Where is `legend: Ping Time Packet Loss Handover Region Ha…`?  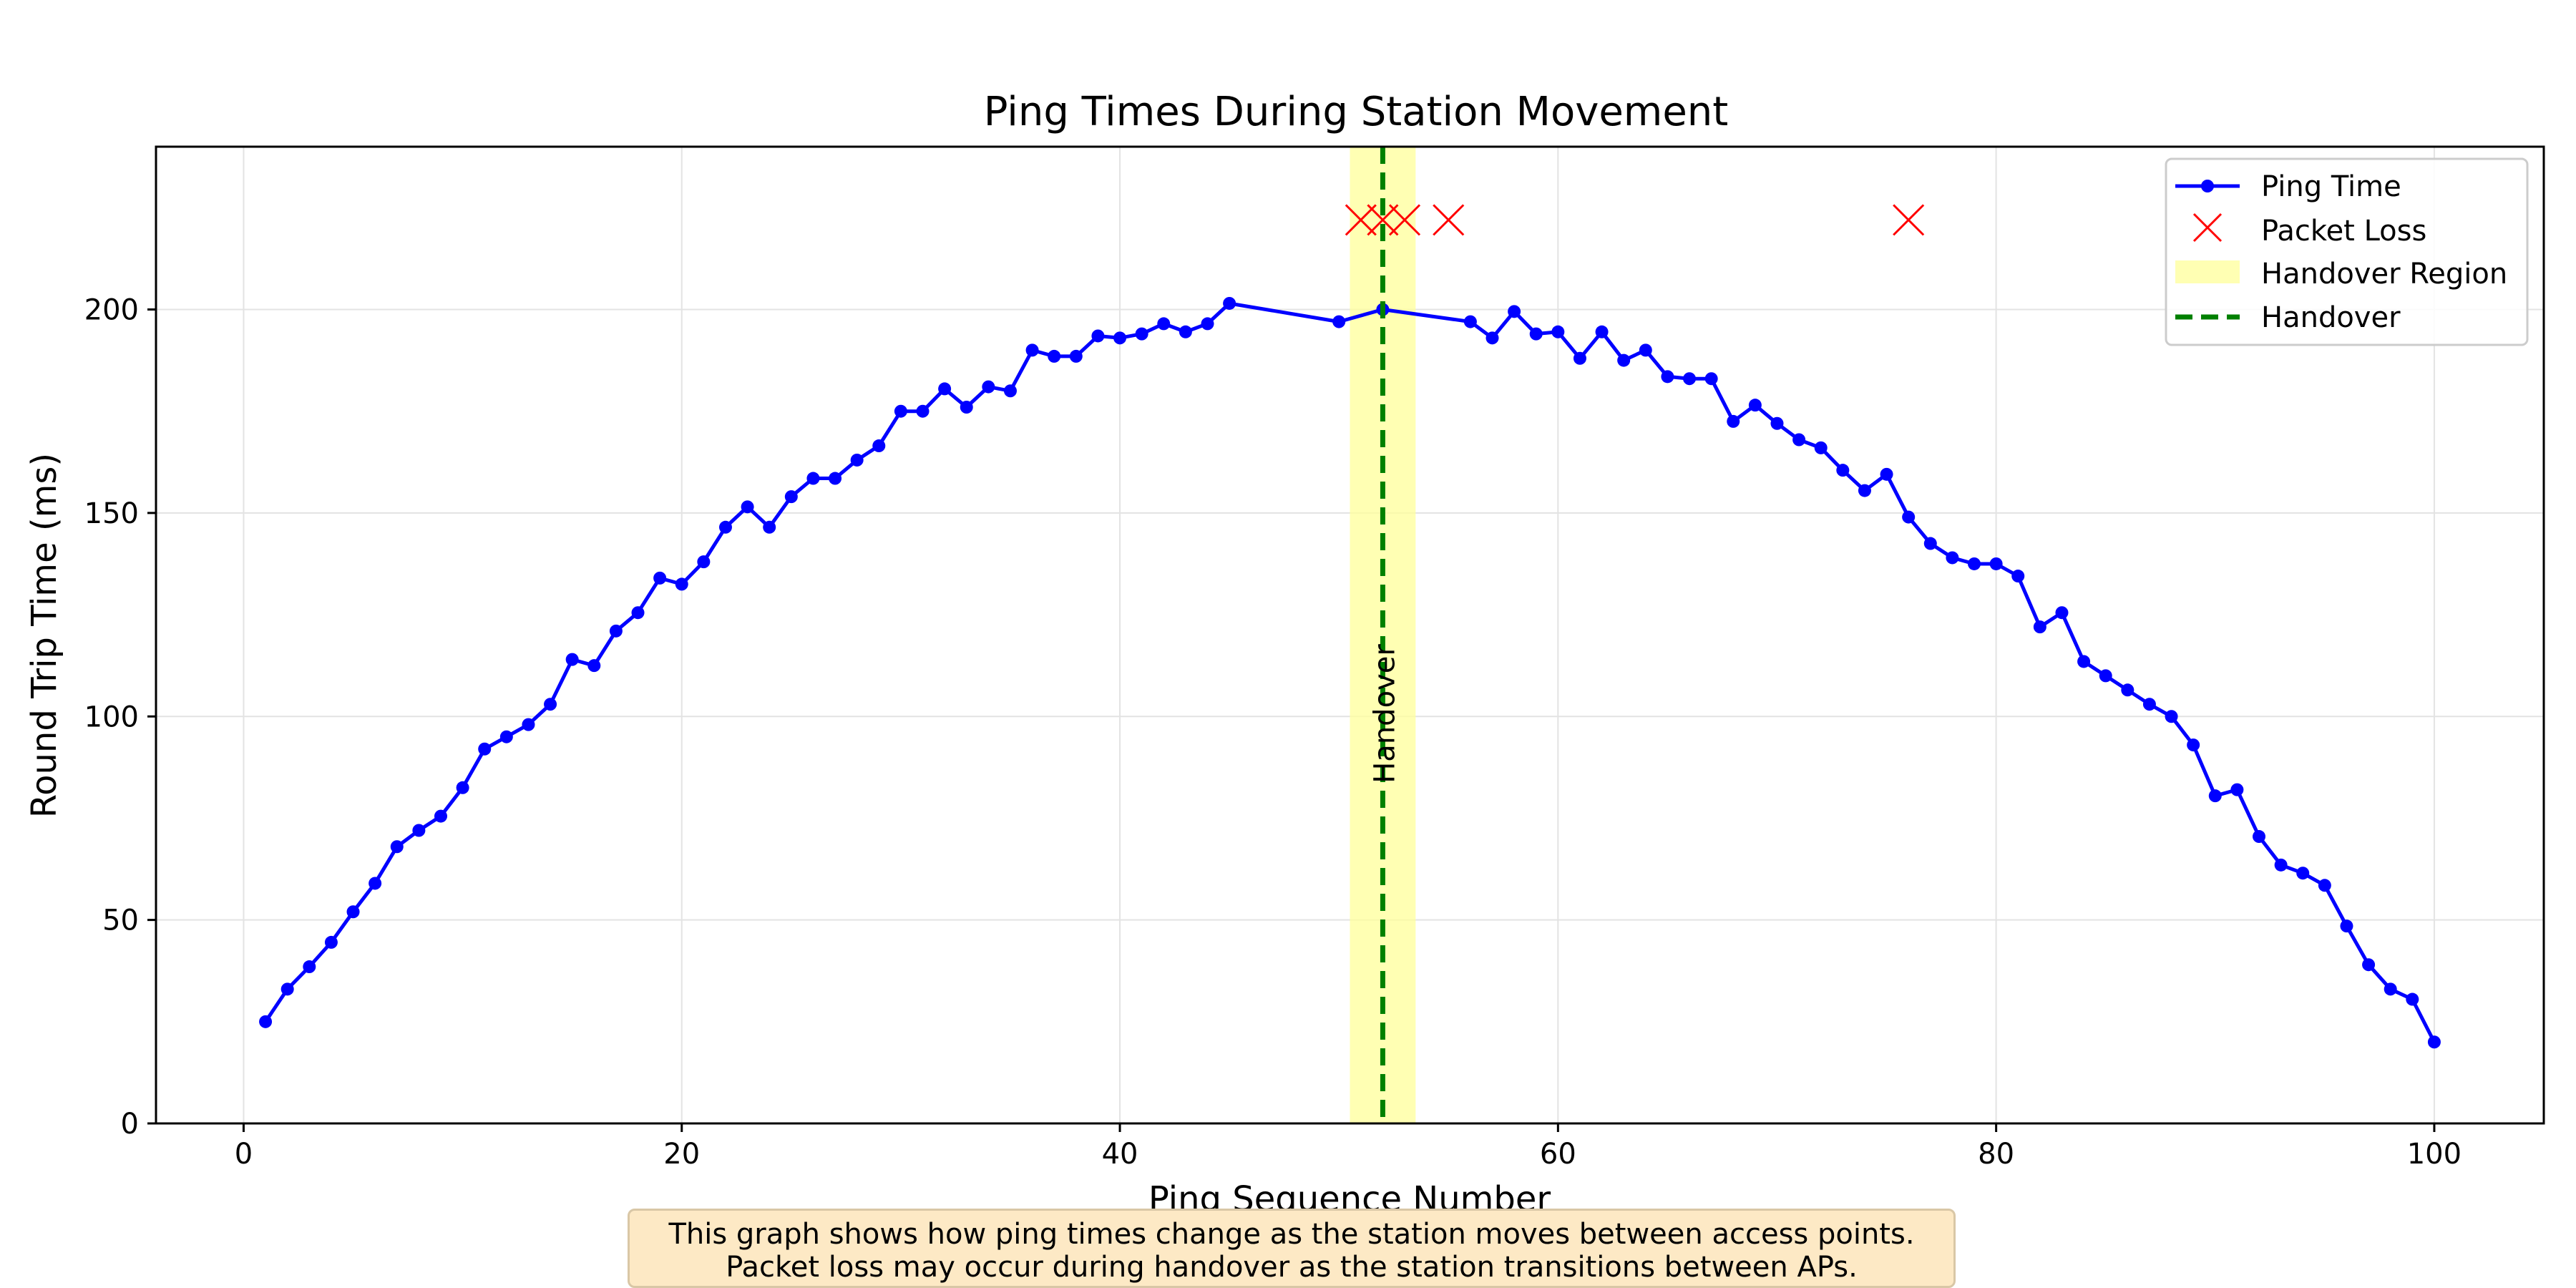 legend: Ping Time Packet Loss Handover Region Ha… is located at coordinates (2347, 251).